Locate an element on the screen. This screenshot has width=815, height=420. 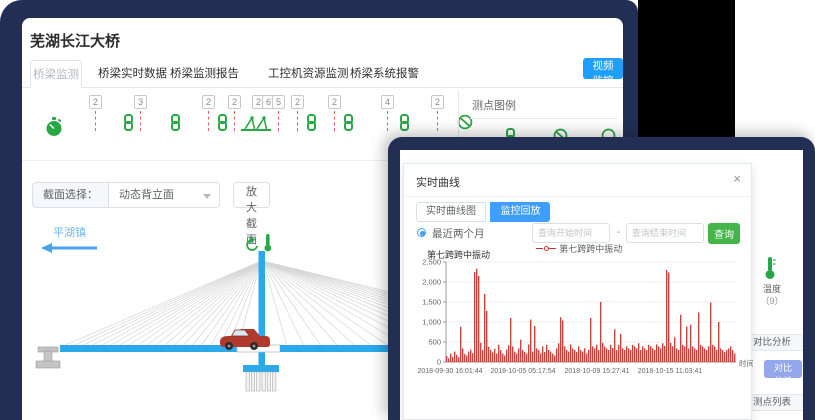
dialog-title: 实时曲线 is located at coordinates (438, 183).